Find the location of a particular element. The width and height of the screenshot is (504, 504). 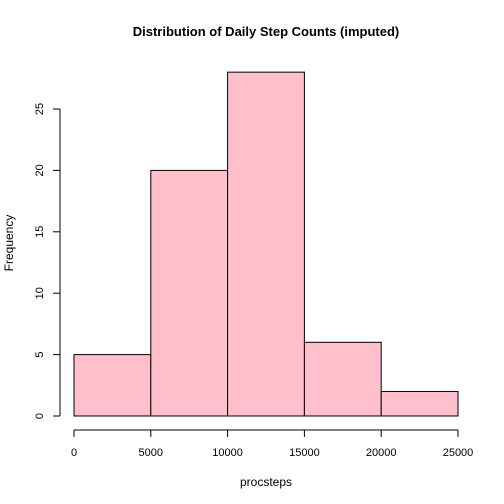

x-tick-label-5: 25000 is located at coordinates (458, 453).